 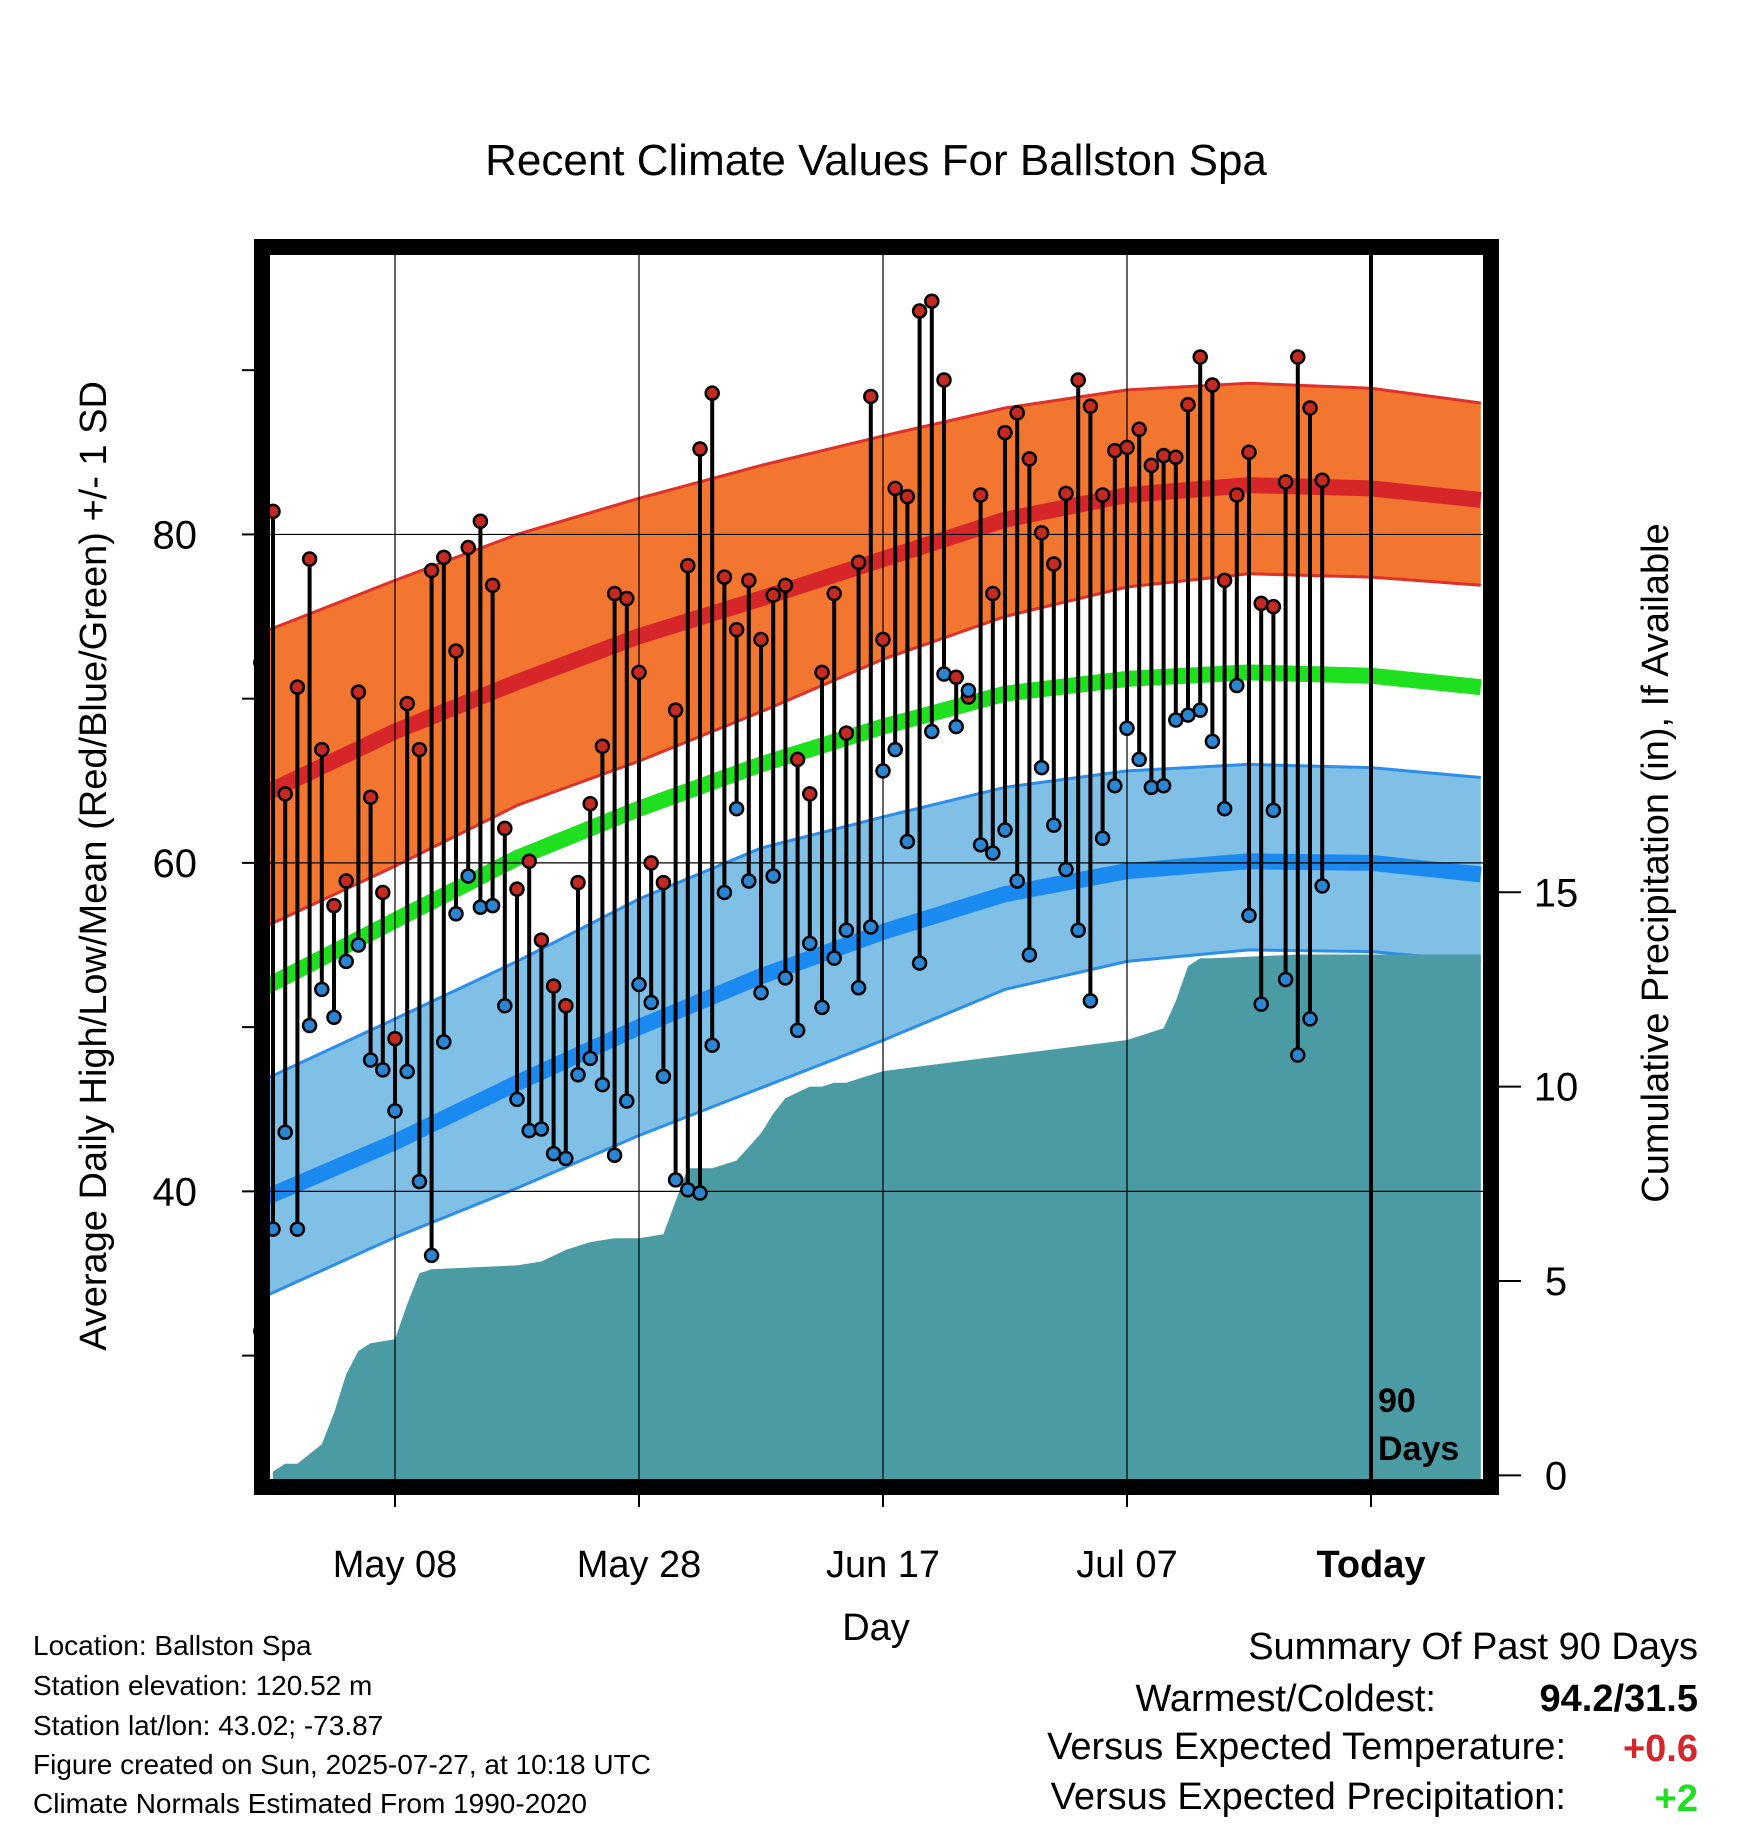 I want to click on y-right-tick-label: 10, so click(x=1556, y=1088).